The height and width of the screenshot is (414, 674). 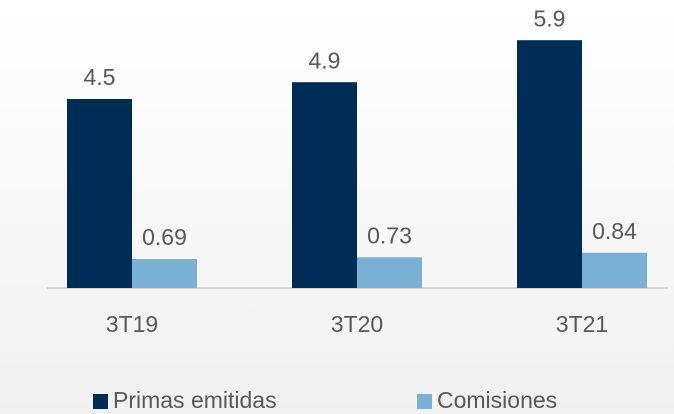 I want to click on x-tick-label: 3T20, so click(x=357, y=324).